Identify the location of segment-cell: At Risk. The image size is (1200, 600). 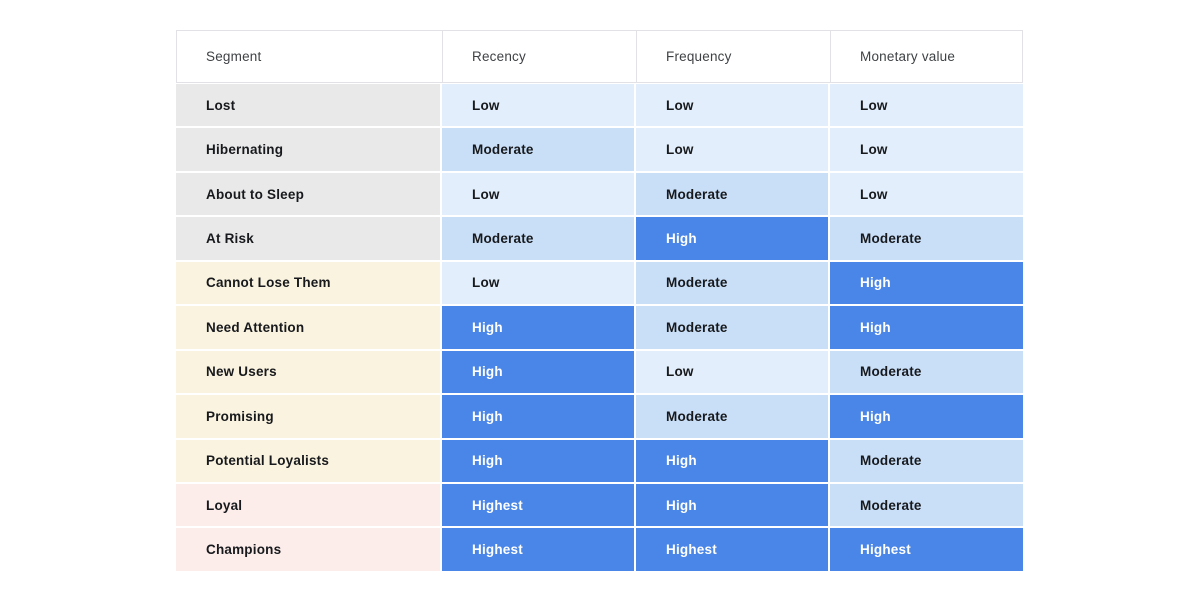
(308, 238).